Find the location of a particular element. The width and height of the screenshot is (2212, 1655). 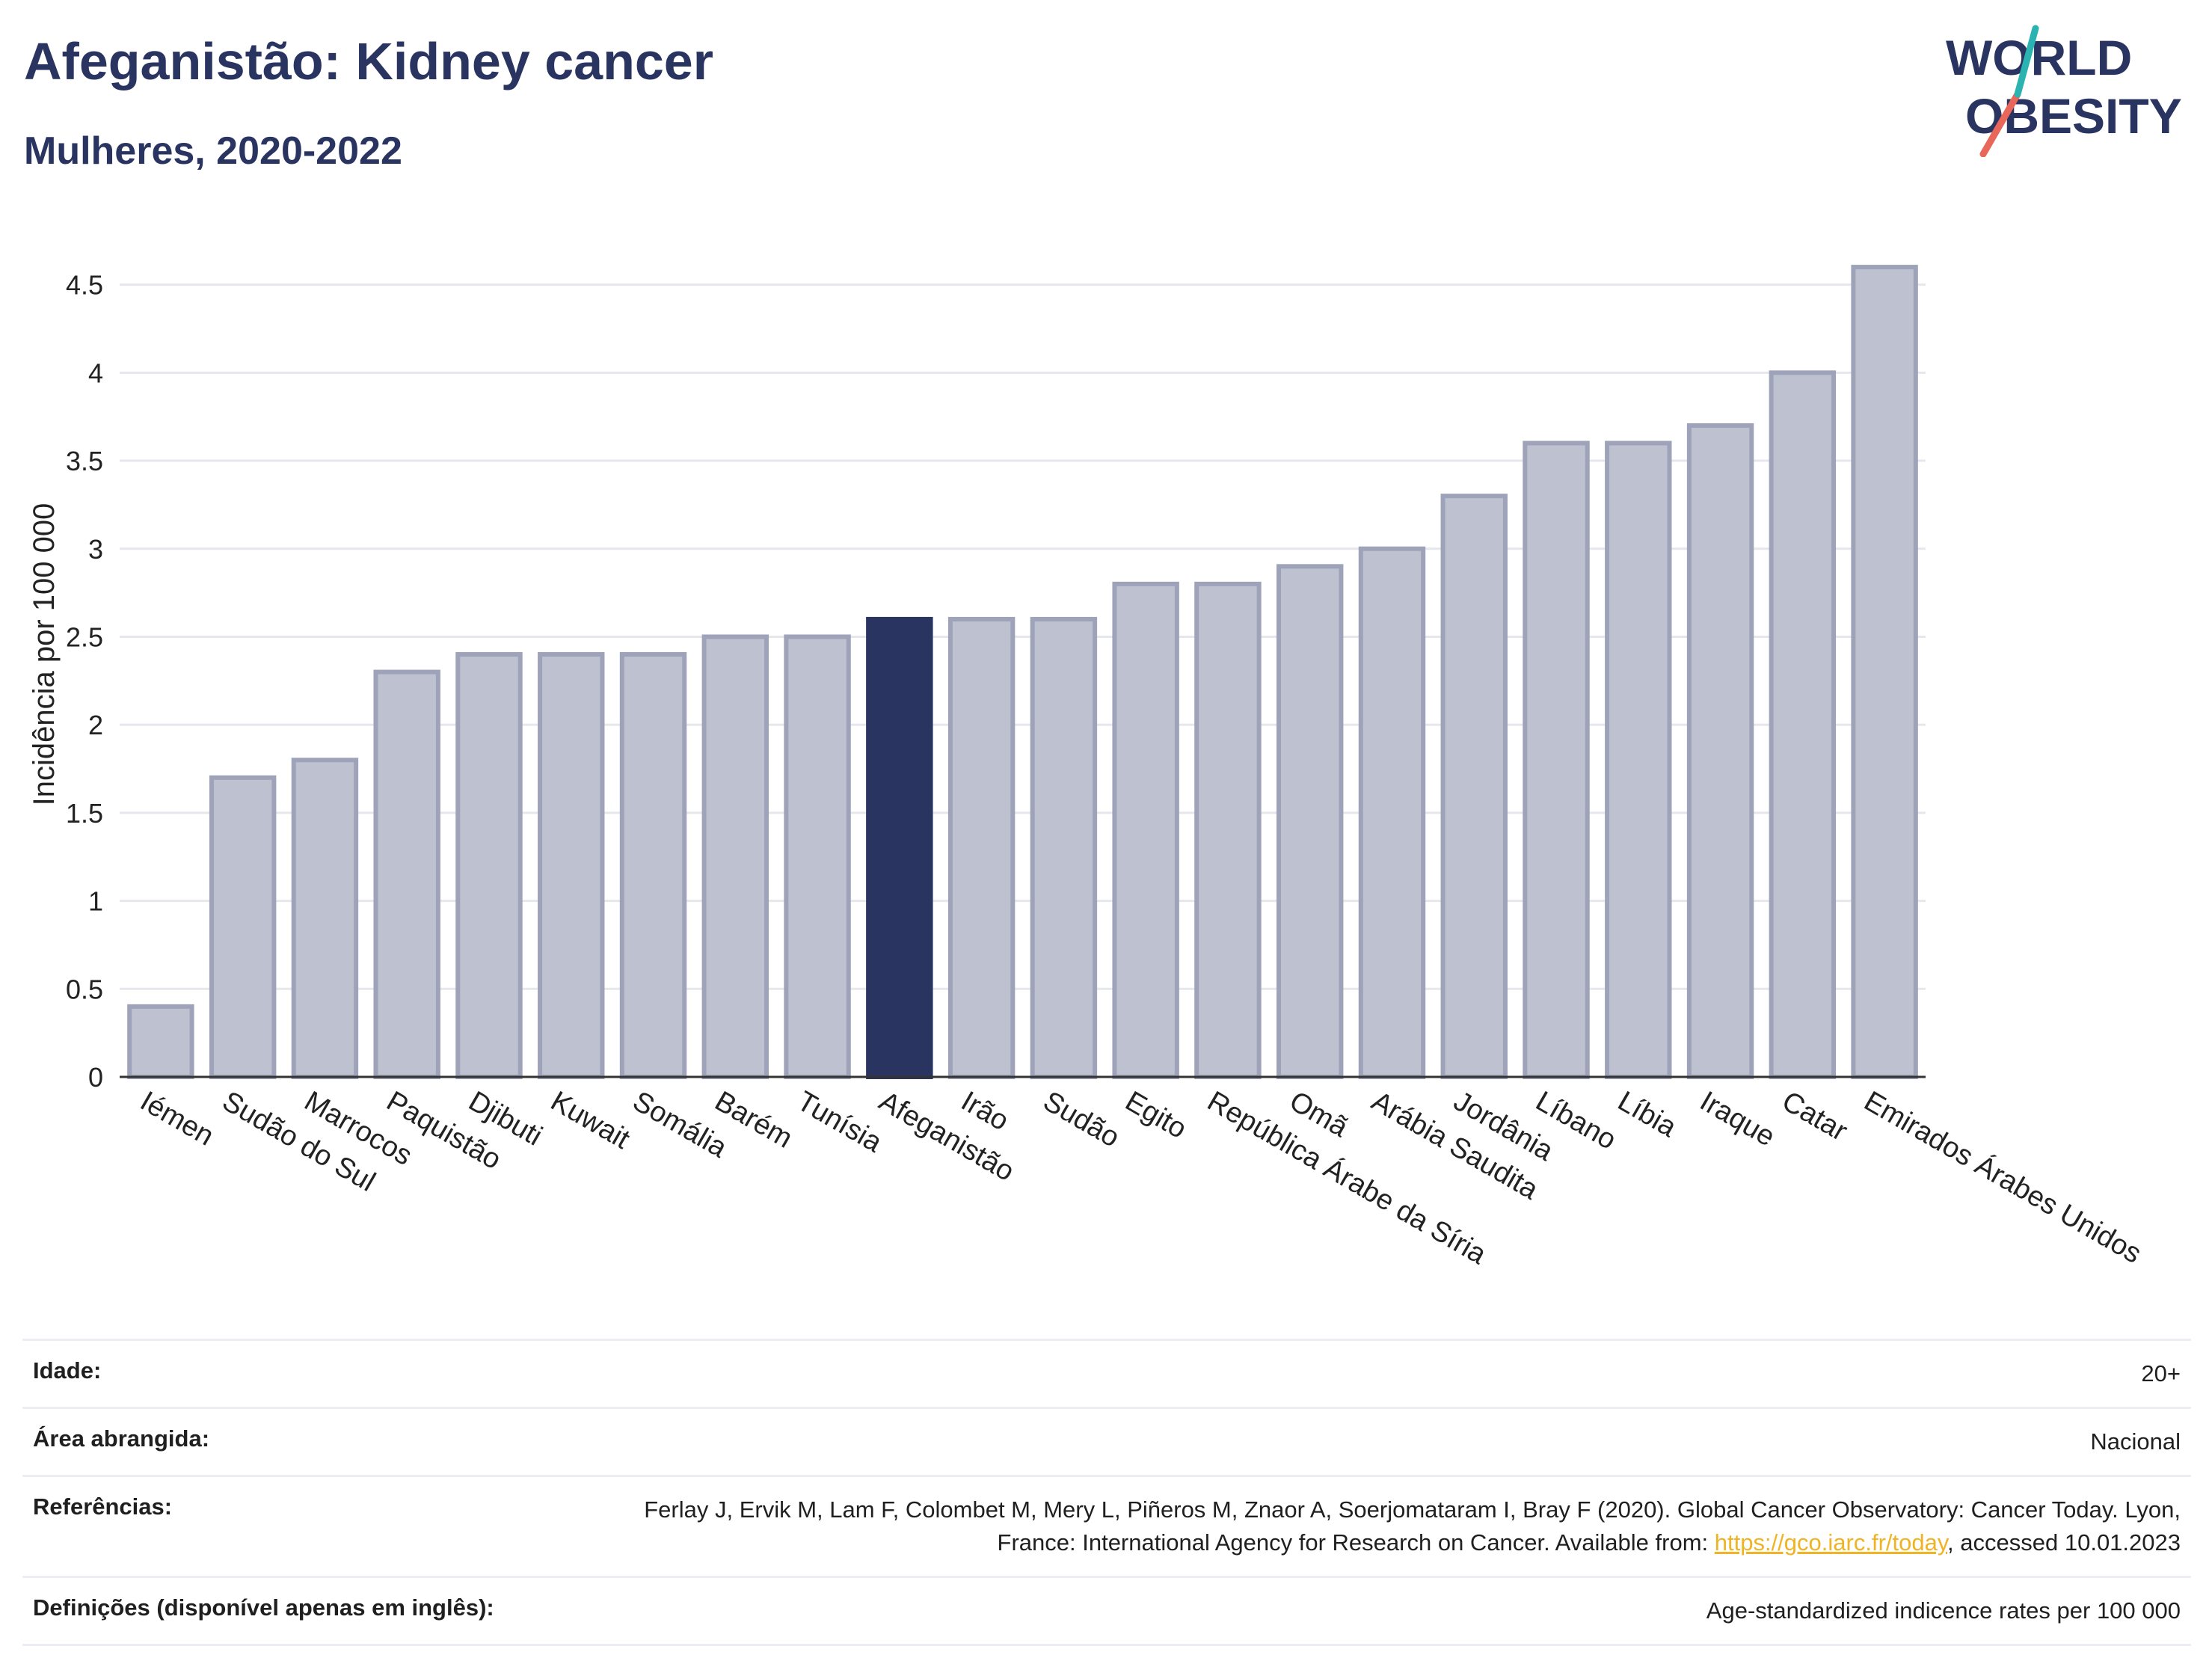

y-tick-label: 1.5 is located at coordinates (84, 813).